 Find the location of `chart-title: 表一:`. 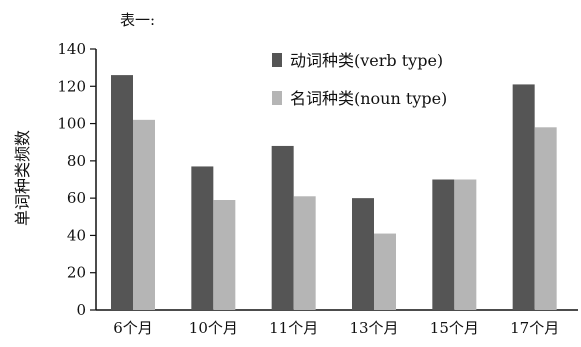

chart-title: 表一: is located at coordinates (137, 20).